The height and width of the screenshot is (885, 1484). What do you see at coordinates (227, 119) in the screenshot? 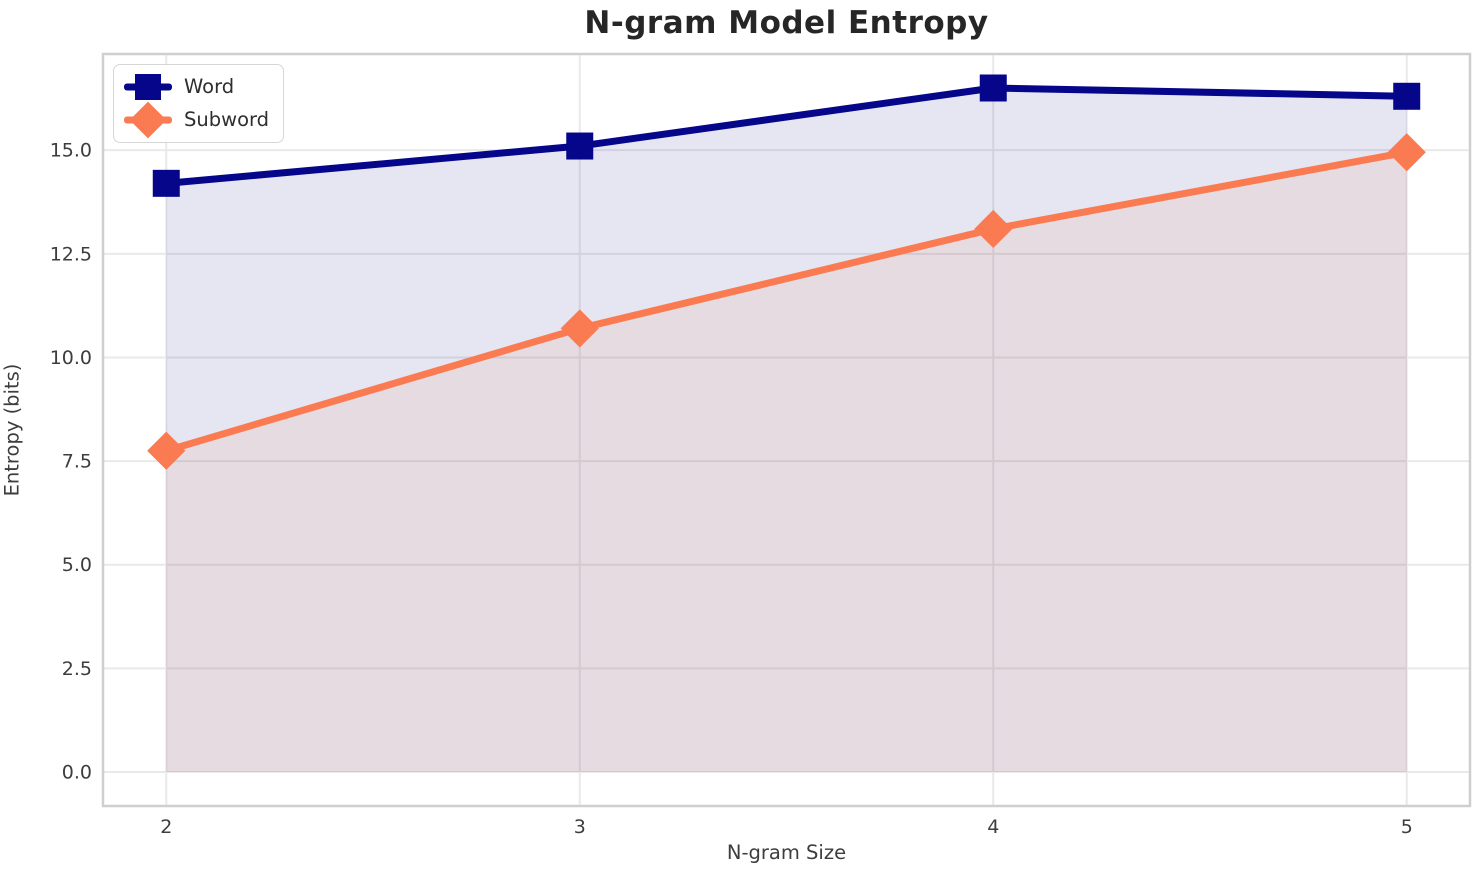
I see `legend-subword-label: Subword` at bounding box center [227, 119].